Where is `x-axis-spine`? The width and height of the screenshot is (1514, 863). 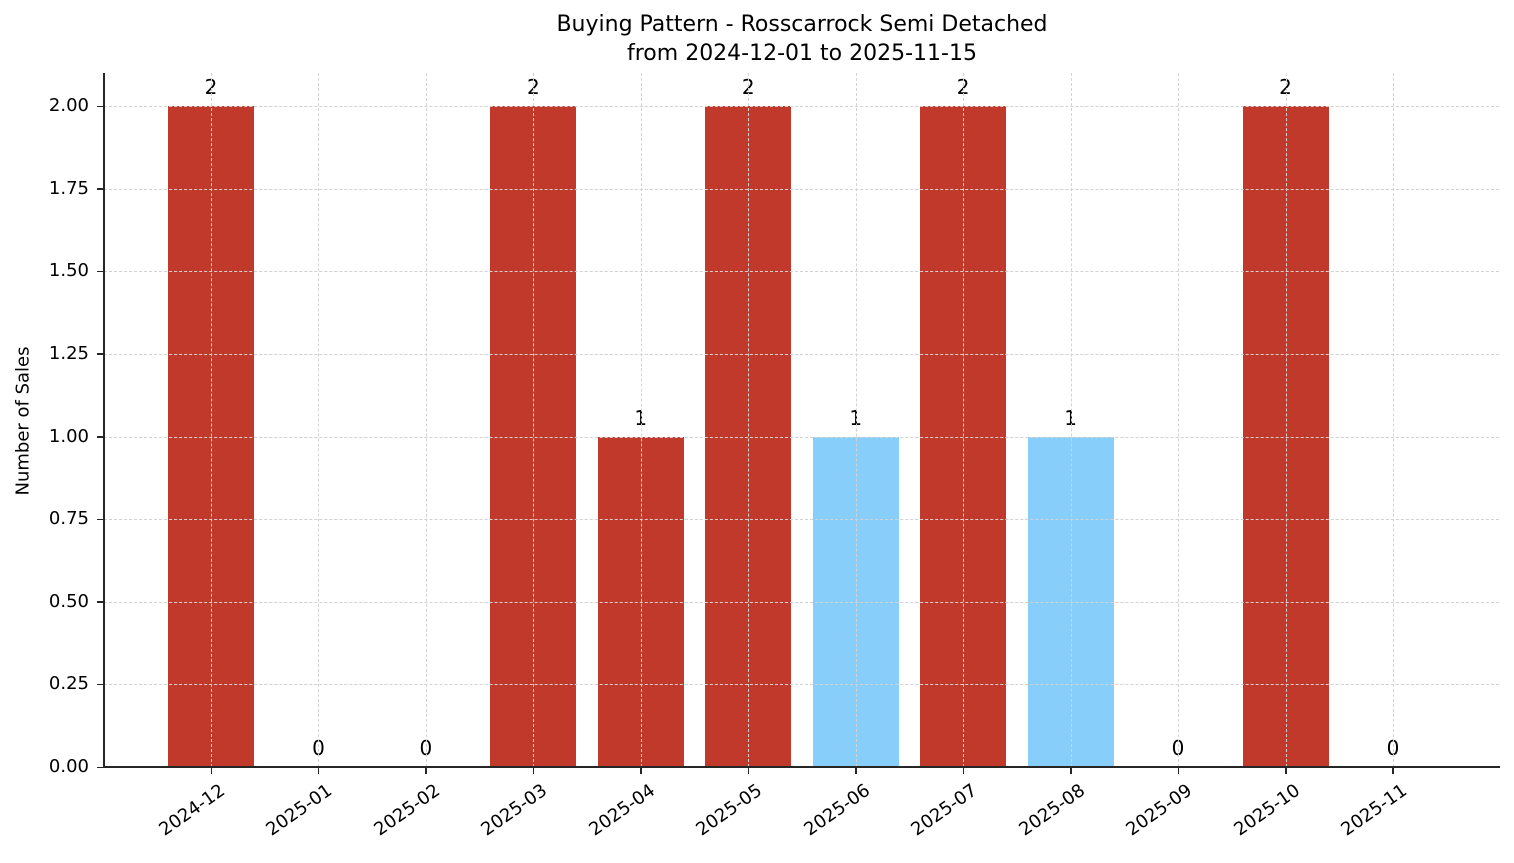
x-axis-spine is located at coordinates (801, 767).